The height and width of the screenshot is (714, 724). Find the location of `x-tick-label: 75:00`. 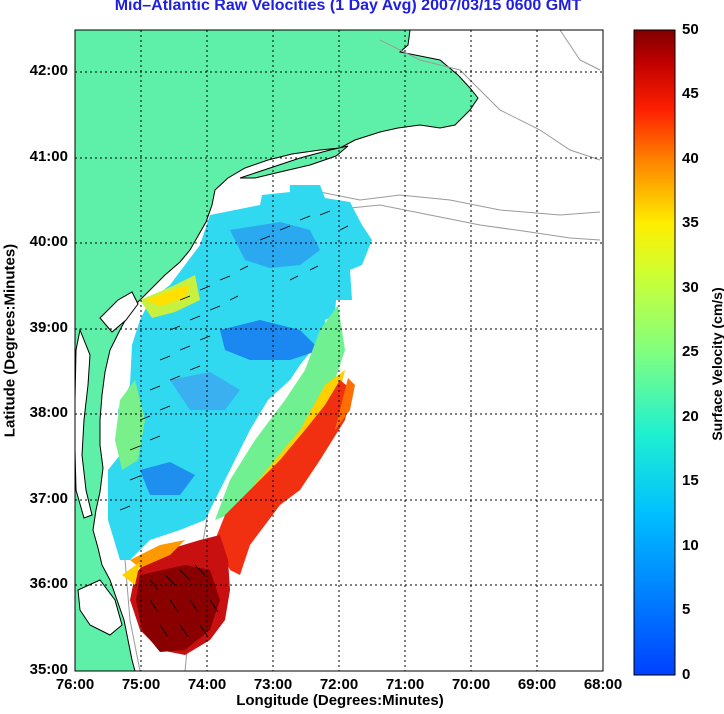

x-tick-label: 75:00 is located at coordinates (141, 684).